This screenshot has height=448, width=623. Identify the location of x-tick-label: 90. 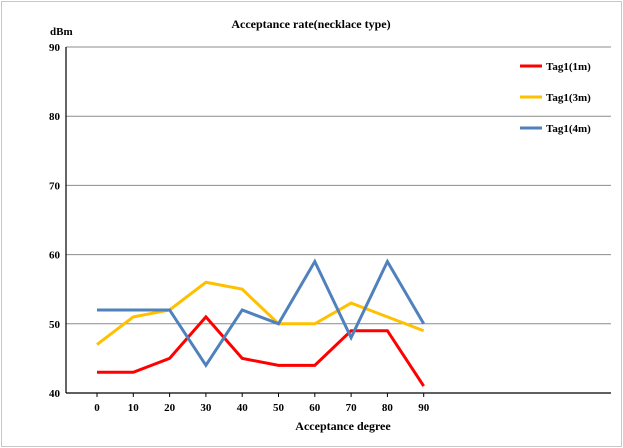
(424, 408).